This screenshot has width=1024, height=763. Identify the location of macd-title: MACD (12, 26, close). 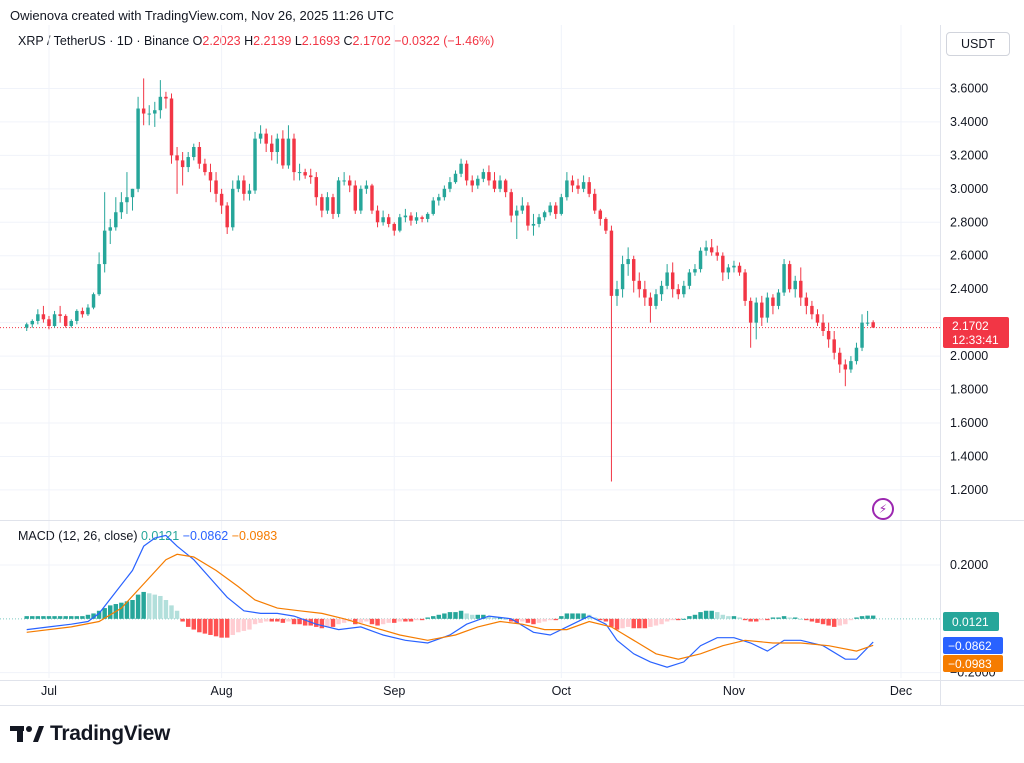
(78, 536).